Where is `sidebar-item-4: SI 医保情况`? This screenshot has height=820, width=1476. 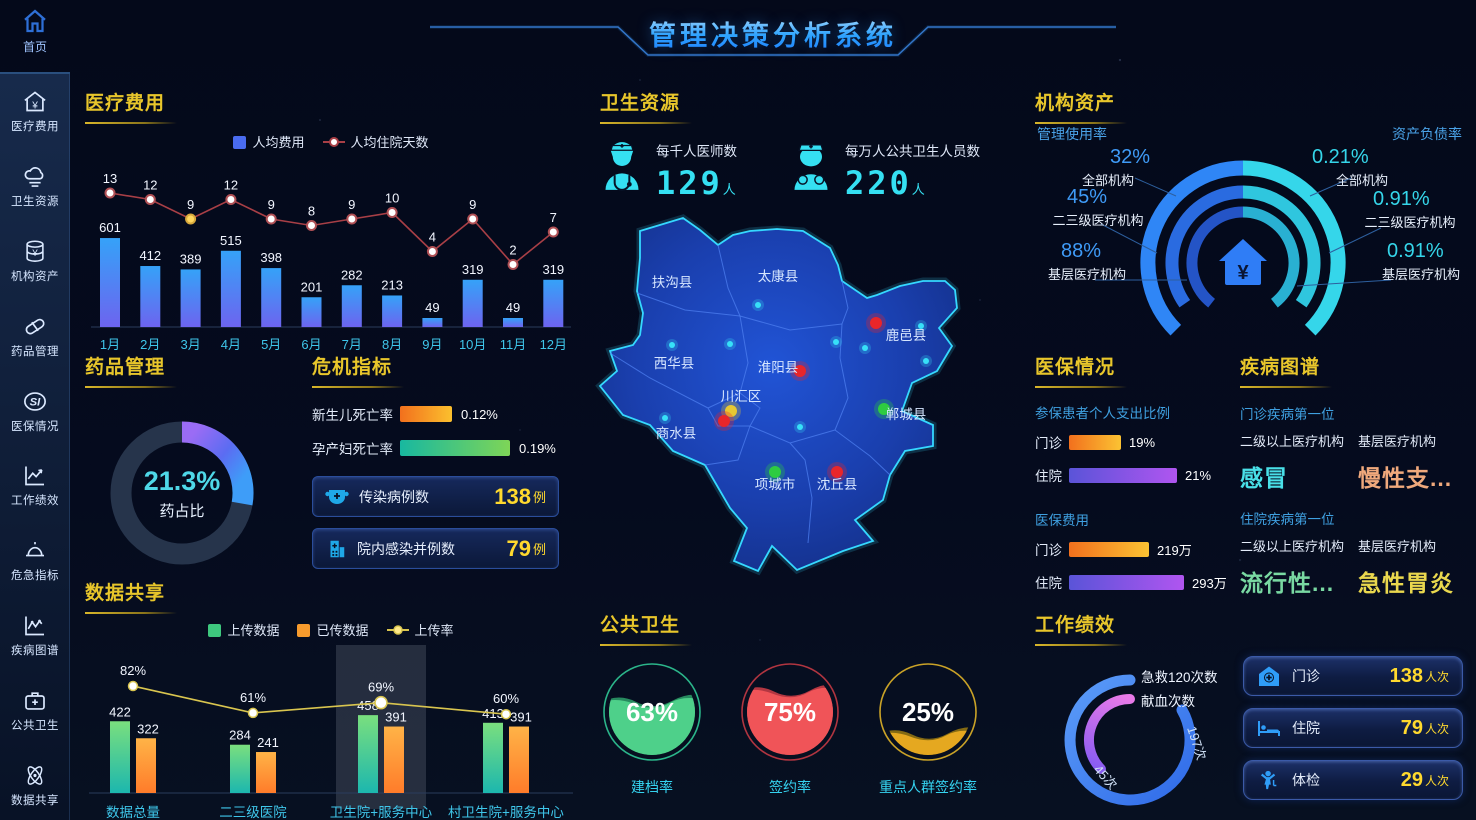 sidebar-item-4: SI 医保情况 is located at coordinates (35, 411).